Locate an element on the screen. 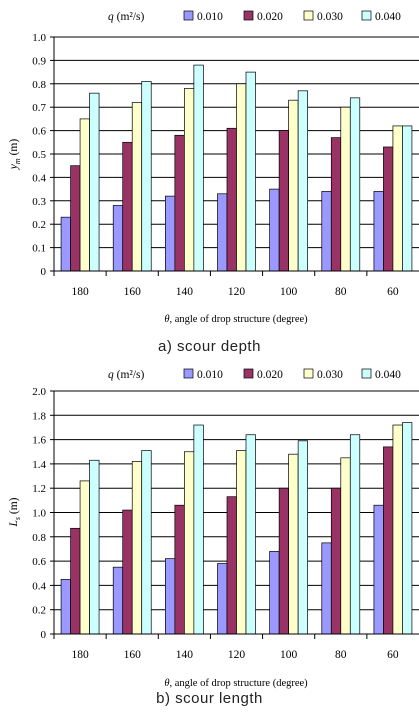 This screenshot has height=720, width=419. y-tick-label: 1.8 is located at coordinates (39, 416).